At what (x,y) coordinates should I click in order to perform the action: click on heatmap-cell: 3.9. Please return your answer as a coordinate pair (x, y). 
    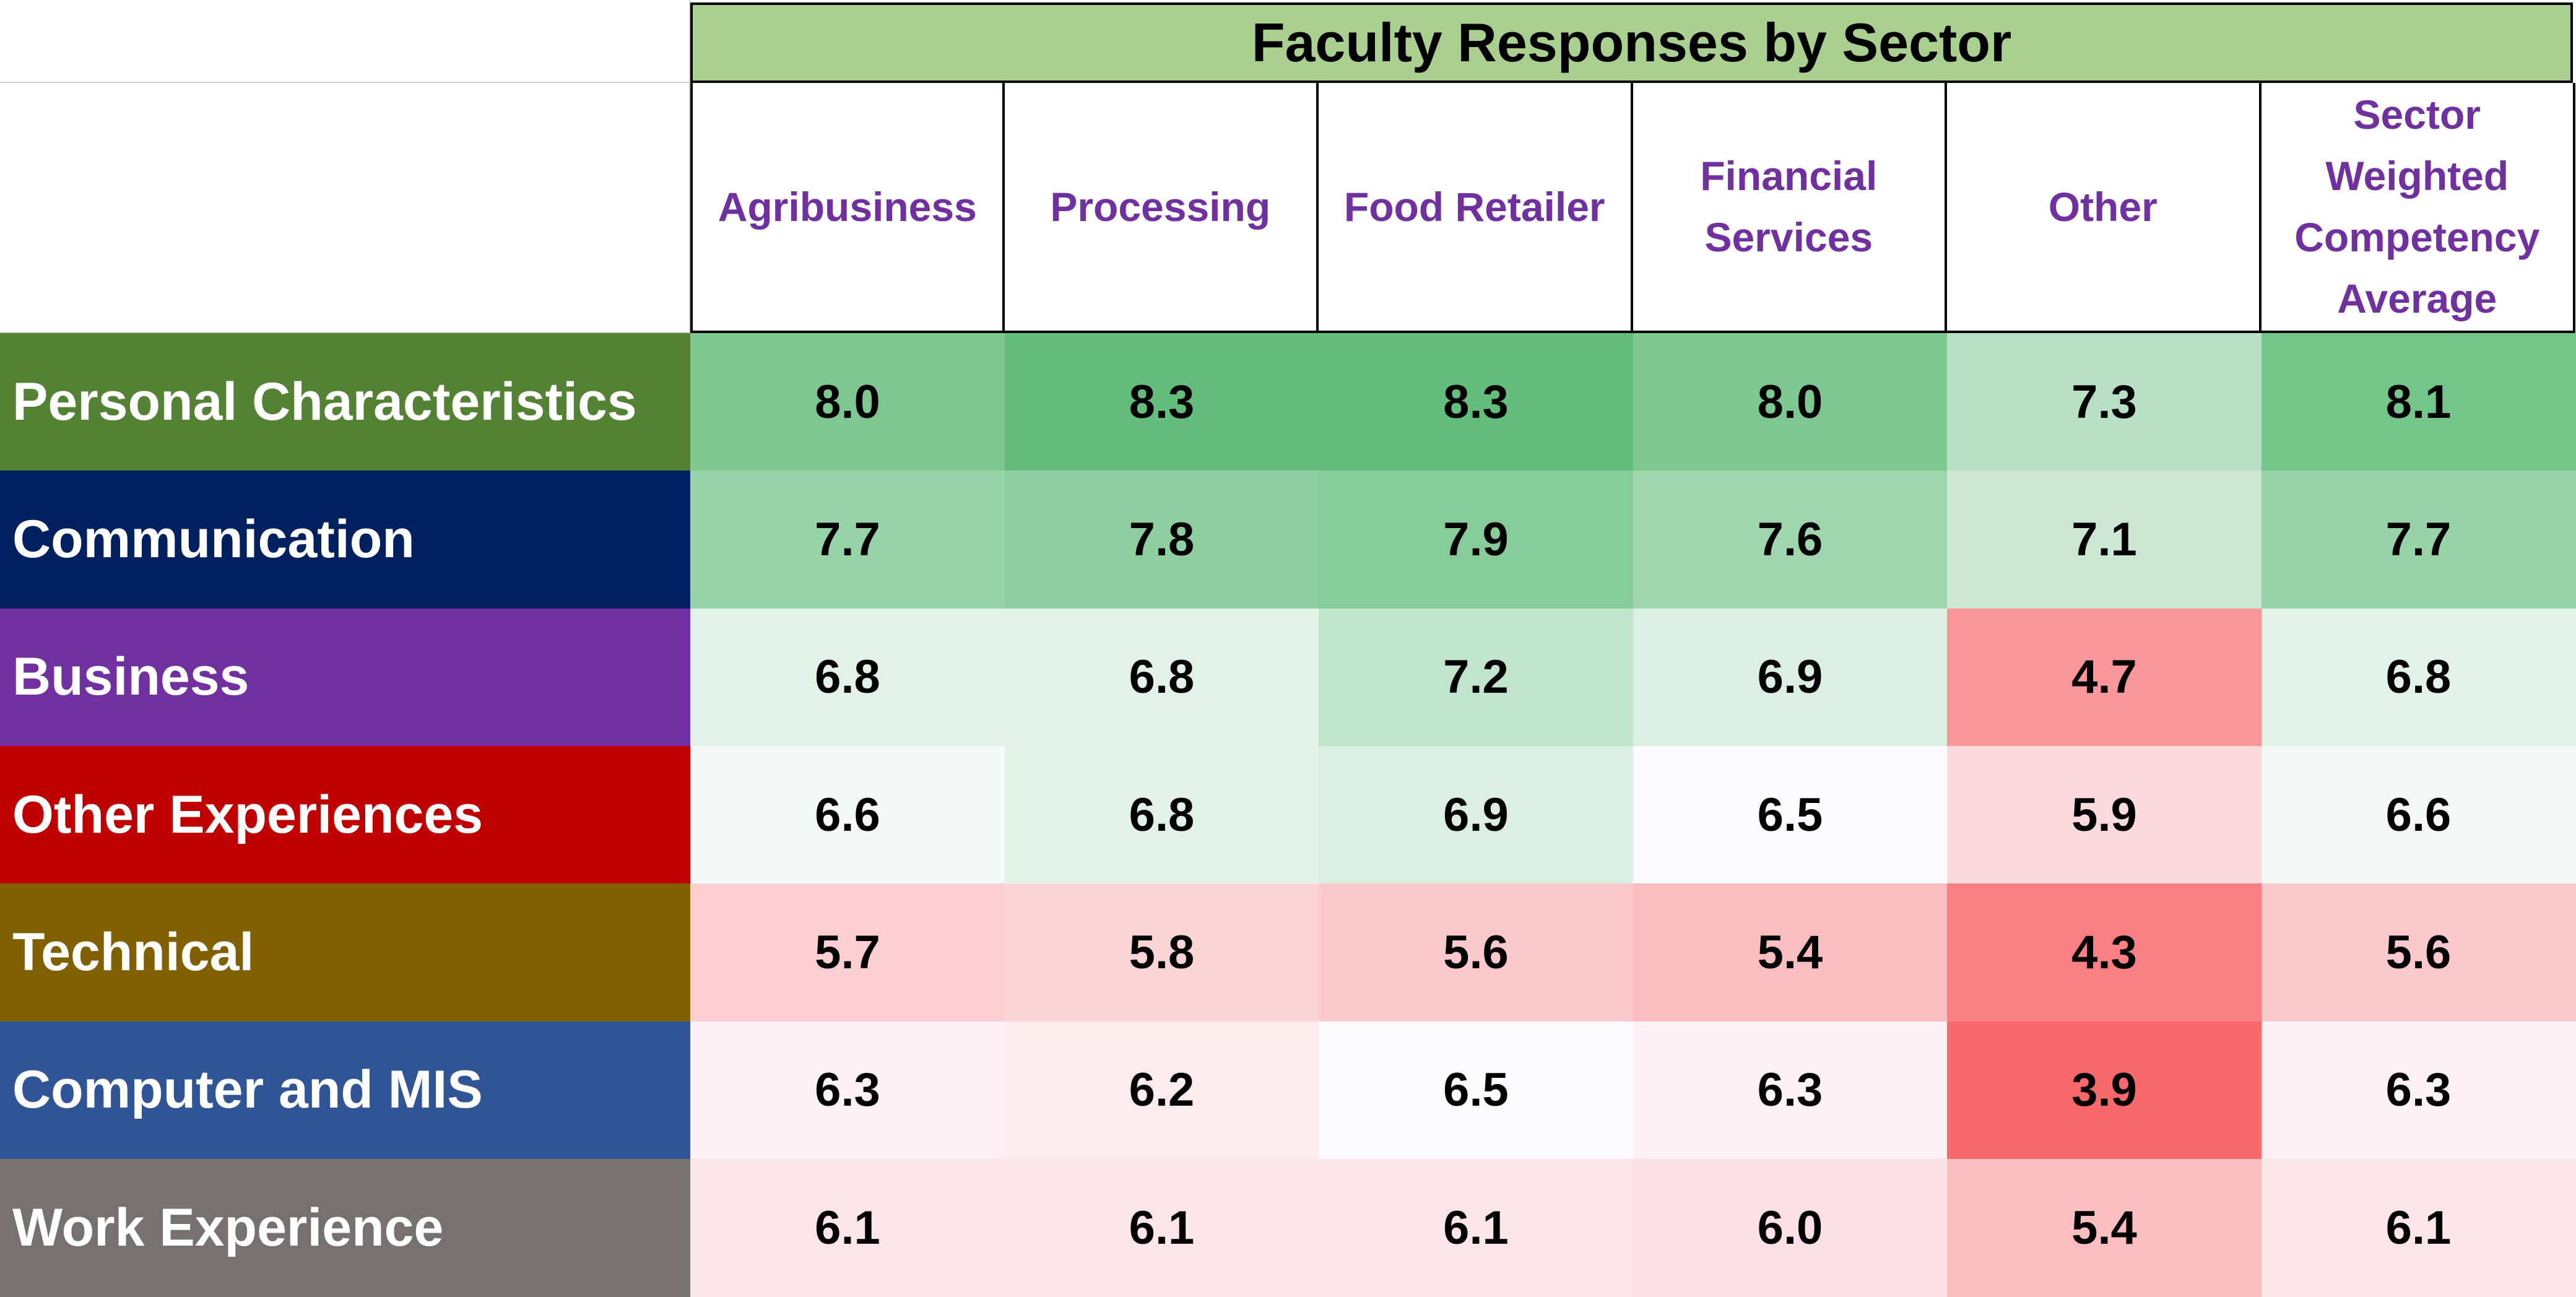
    Looking at the image, I should click on (2104, 1091).